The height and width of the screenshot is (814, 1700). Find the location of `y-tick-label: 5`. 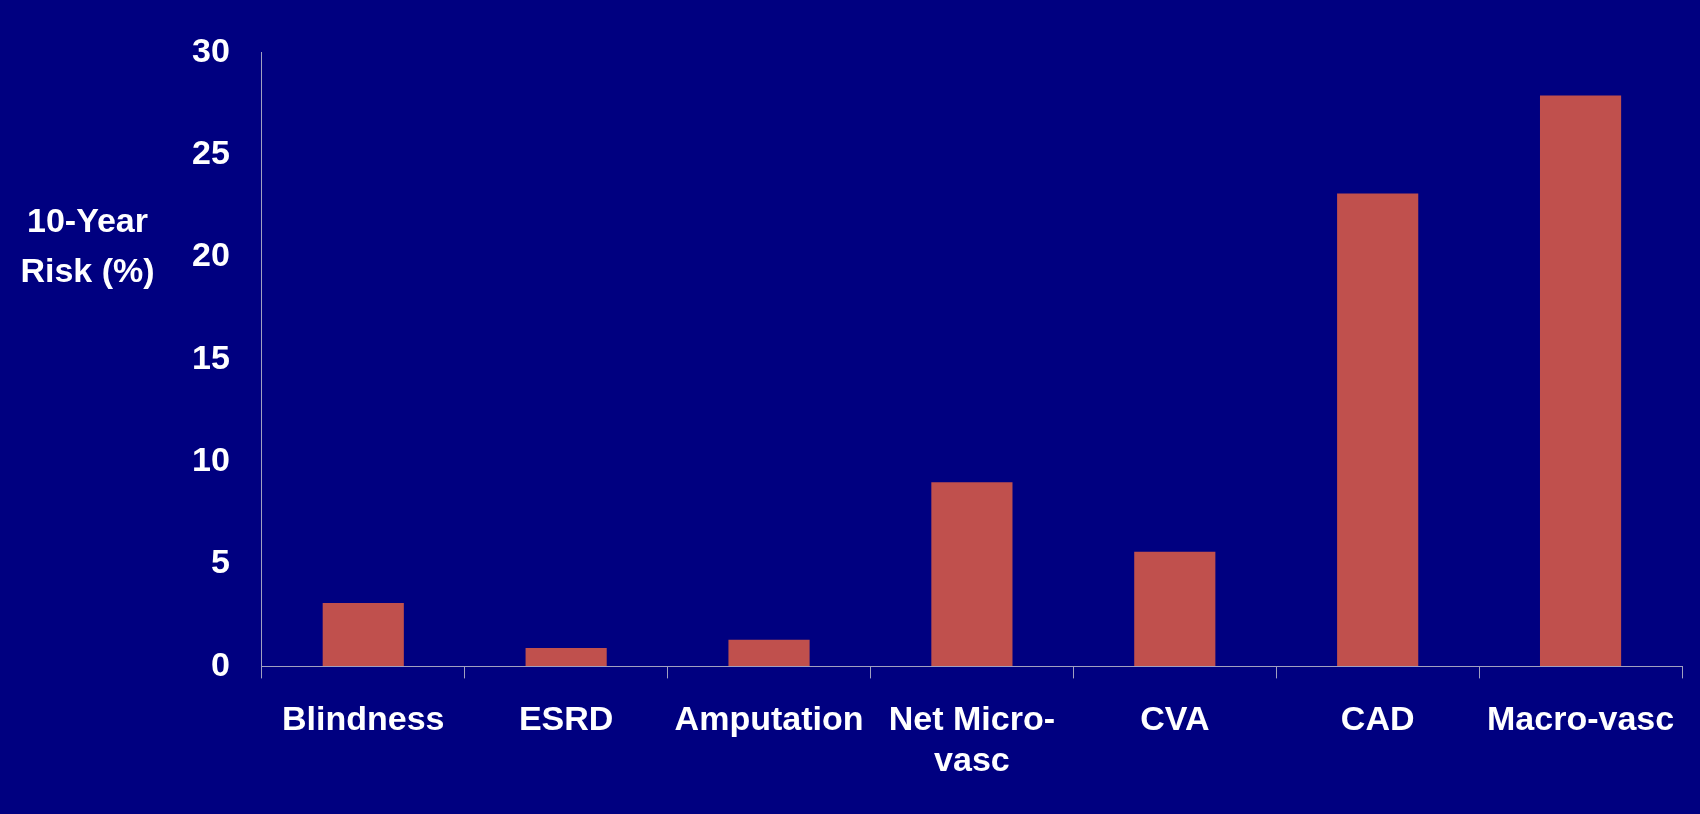

y-tick-label: 5 is located at coordinates (220, 561).